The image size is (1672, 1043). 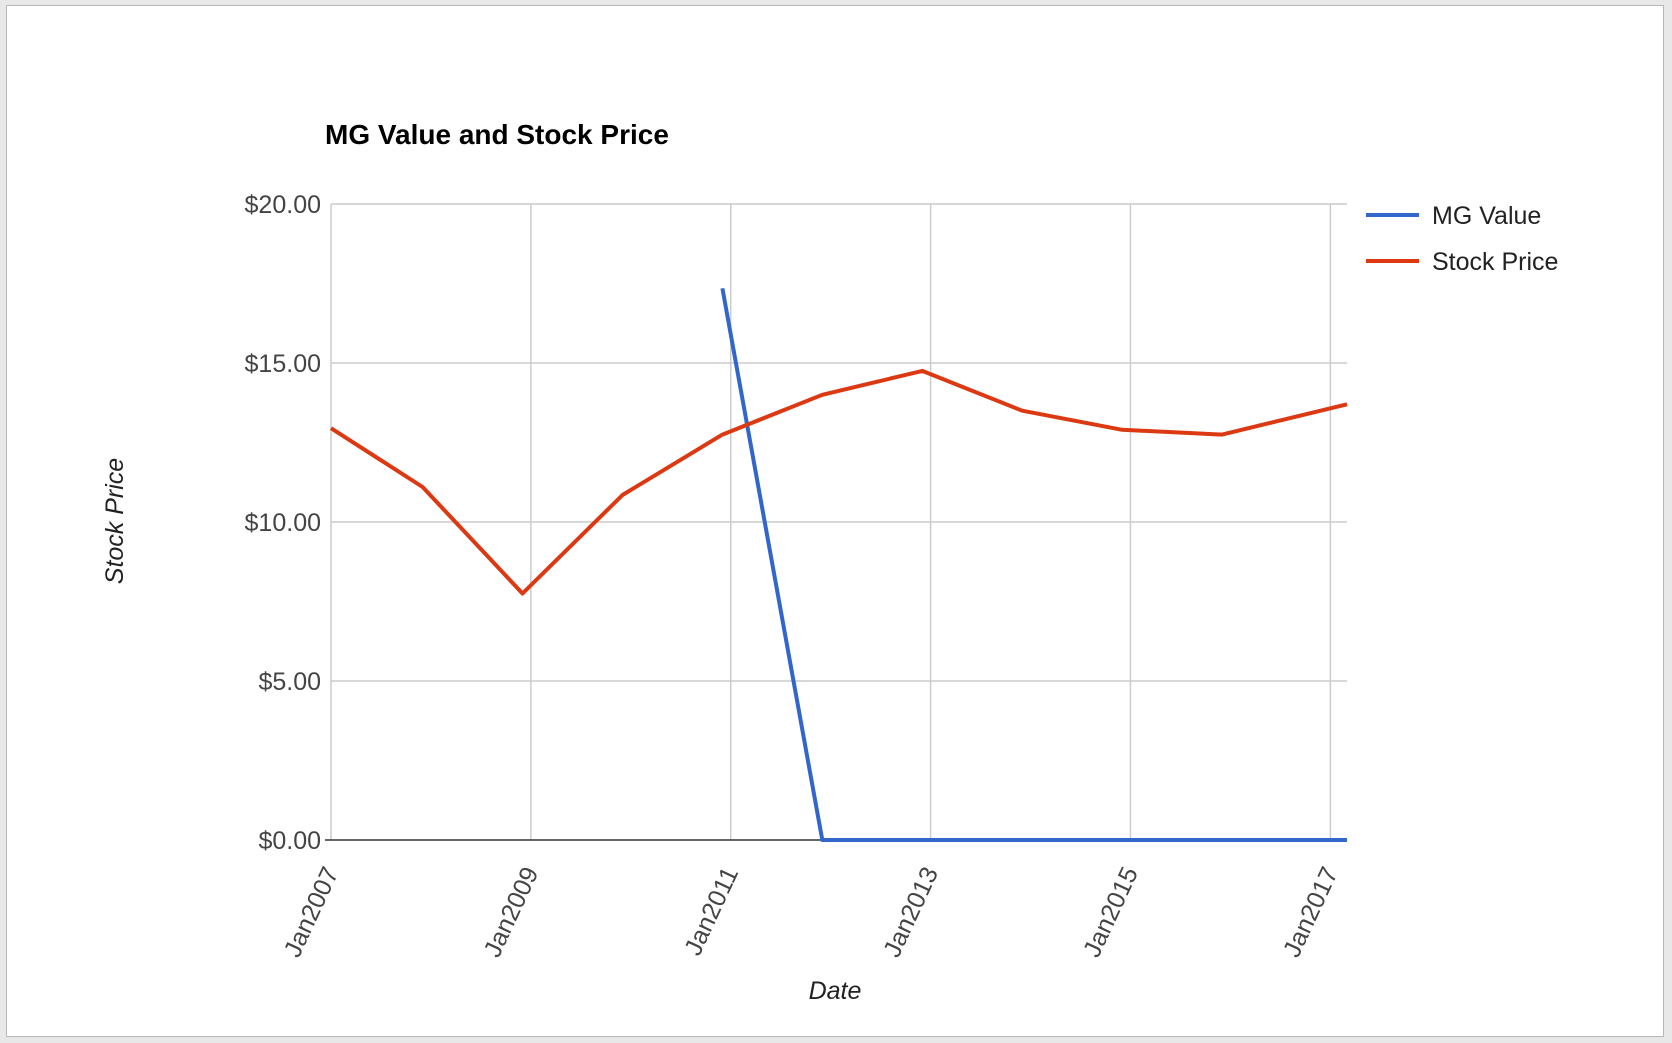 What do you see at coordinates (838, 482) in the screenshot?
I see `series-line-stock-price` at bounding box center [838, 482].